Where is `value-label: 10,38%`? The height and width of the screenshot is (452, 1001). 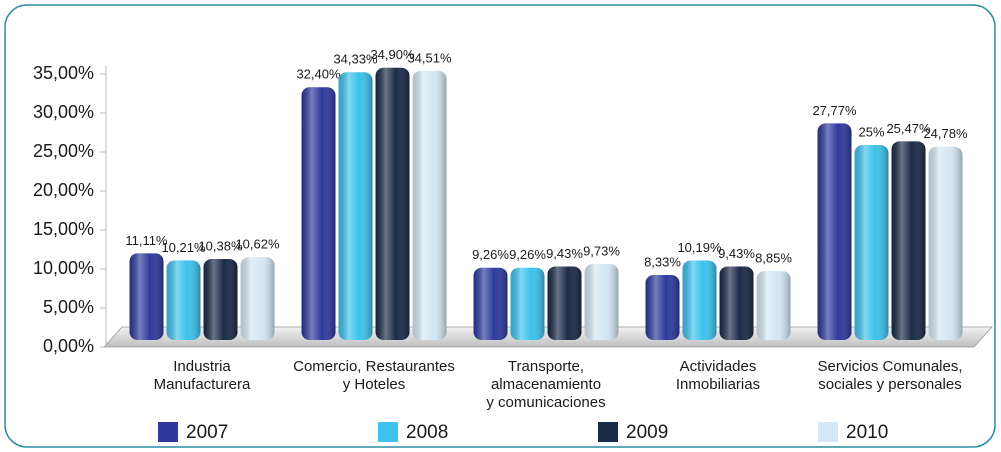 value-label: 10,38% is located at coordinates (220, 245).